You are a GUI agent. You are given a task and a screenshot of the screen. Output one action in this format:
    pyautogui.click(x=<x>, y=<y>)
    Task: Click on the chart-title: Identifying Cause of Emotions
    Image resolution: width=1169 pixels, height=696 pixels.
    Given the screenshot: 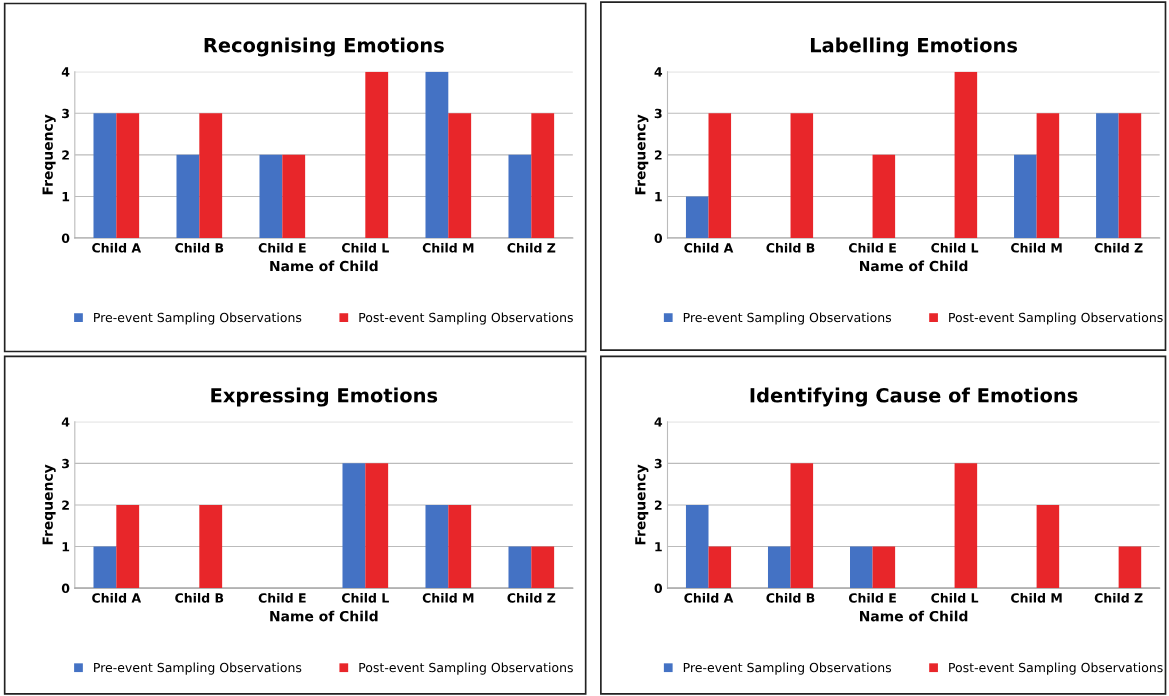 What is the action you would take?
    pyautogui.click(x=914, y=397)
    